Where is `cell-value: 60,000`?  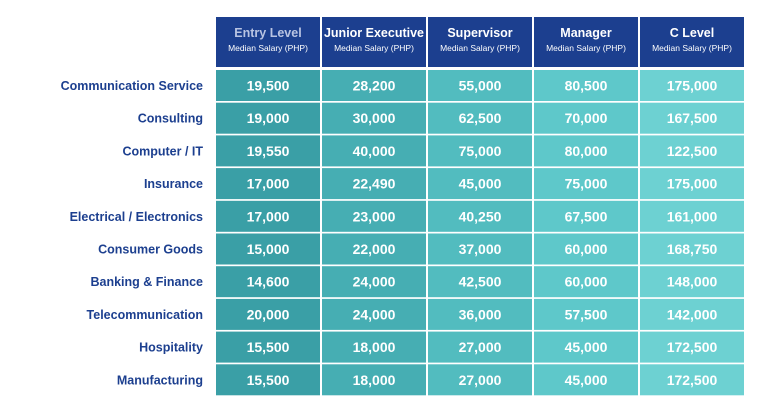
cell-value: 60,000 is located at coordinates (586, 282).